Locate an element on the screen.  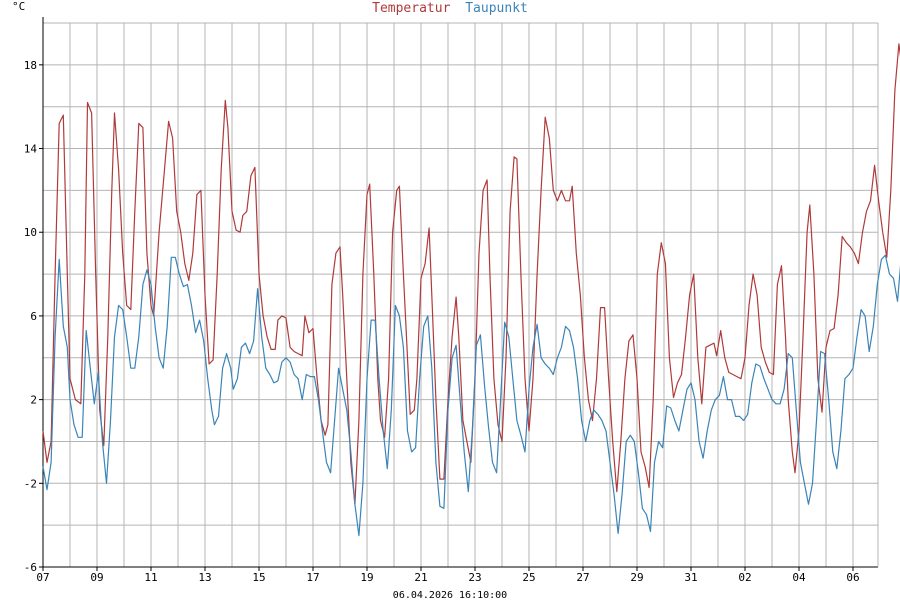
x-tick-label: 06 is located at coordinates (852, 577).